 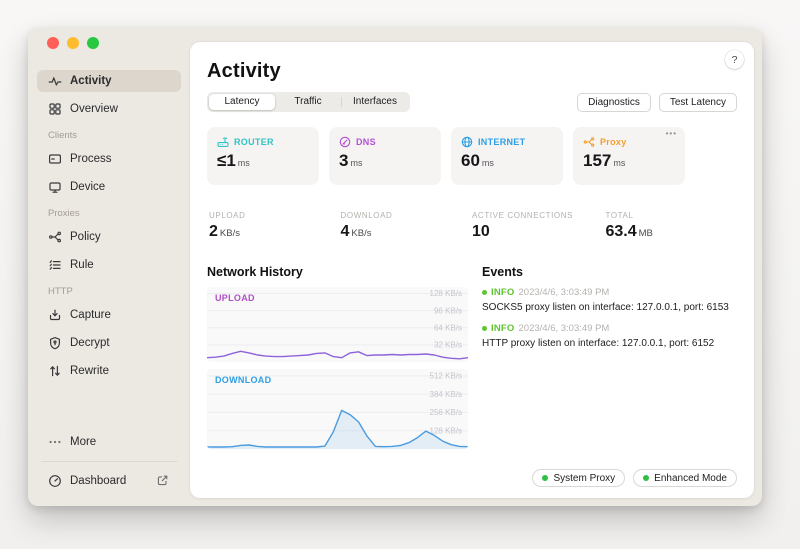 I want to click on sidebar-section-proxies: Proxies, so click(x=64, y=213).